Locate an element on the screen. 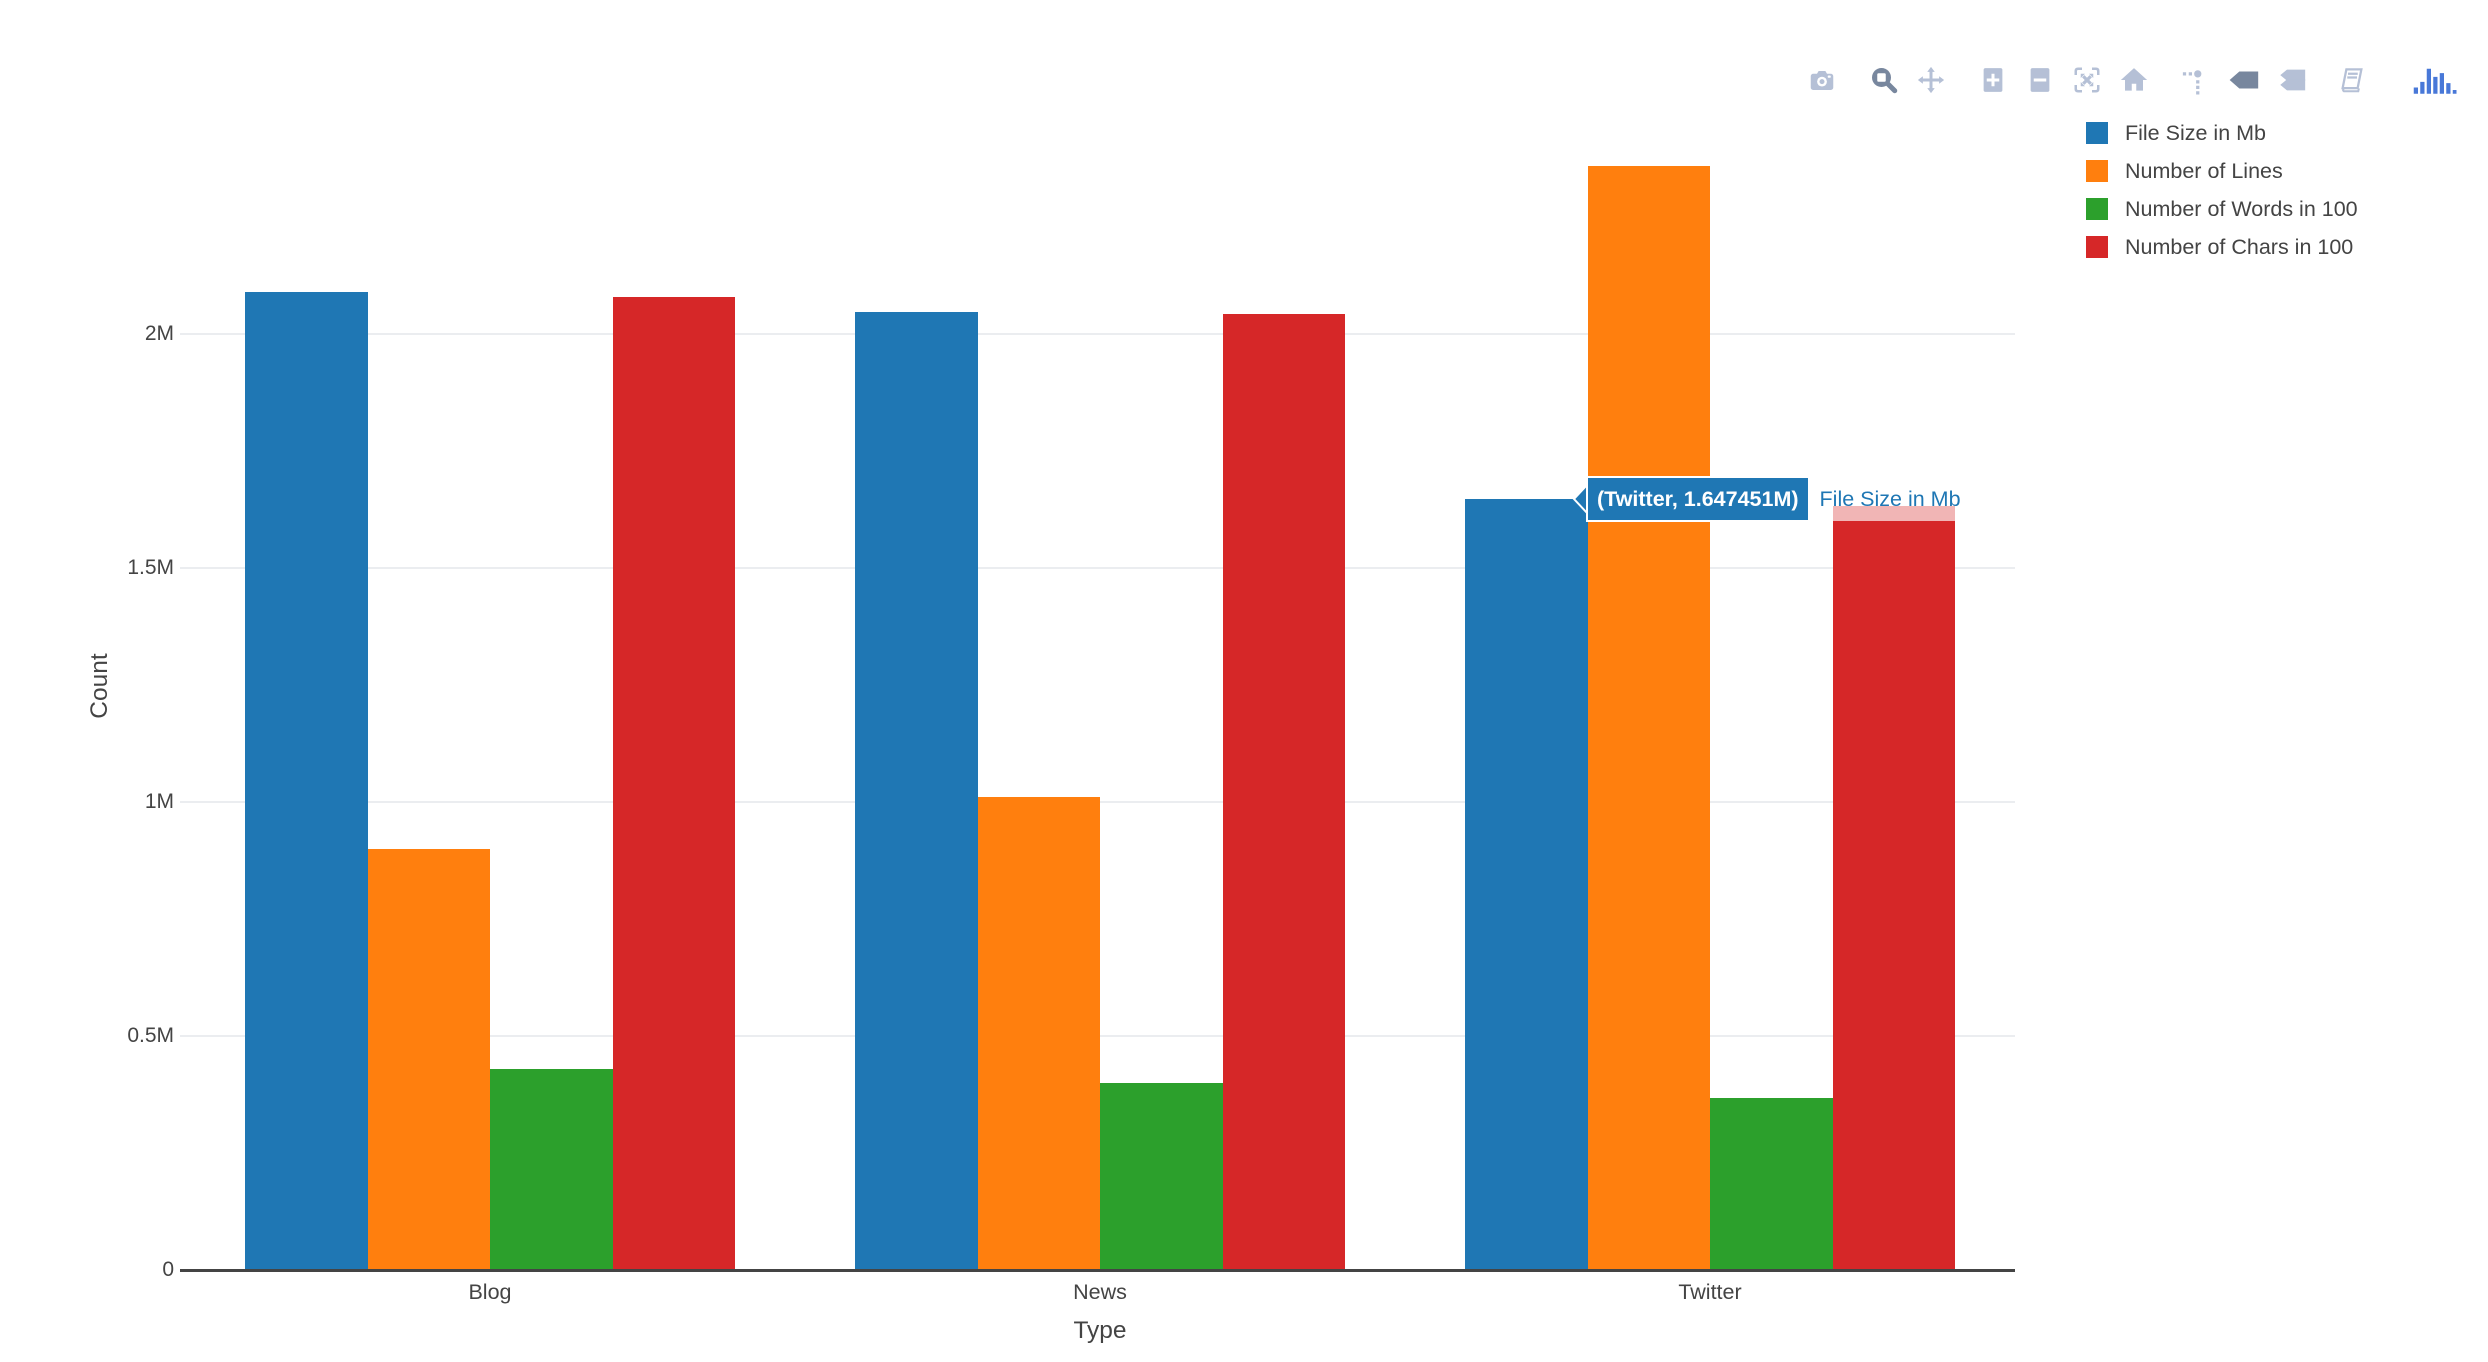 Image resolution: width=2488 pixels, height=1362 pixels. y-tick-label: 1.5M is located at coordinates (150, 567).